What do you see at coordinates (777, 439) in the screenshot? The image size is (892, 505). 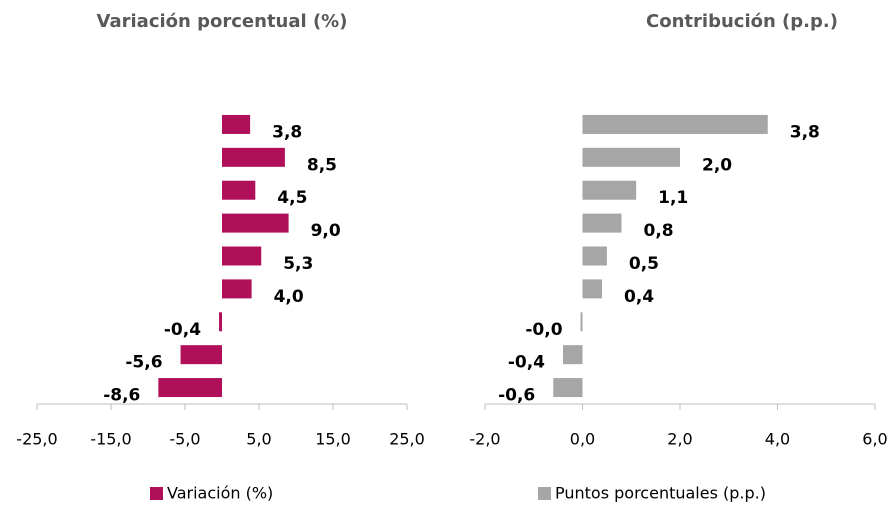 I see `x-tick-label: 4,0` at bounding box center [777, 439].